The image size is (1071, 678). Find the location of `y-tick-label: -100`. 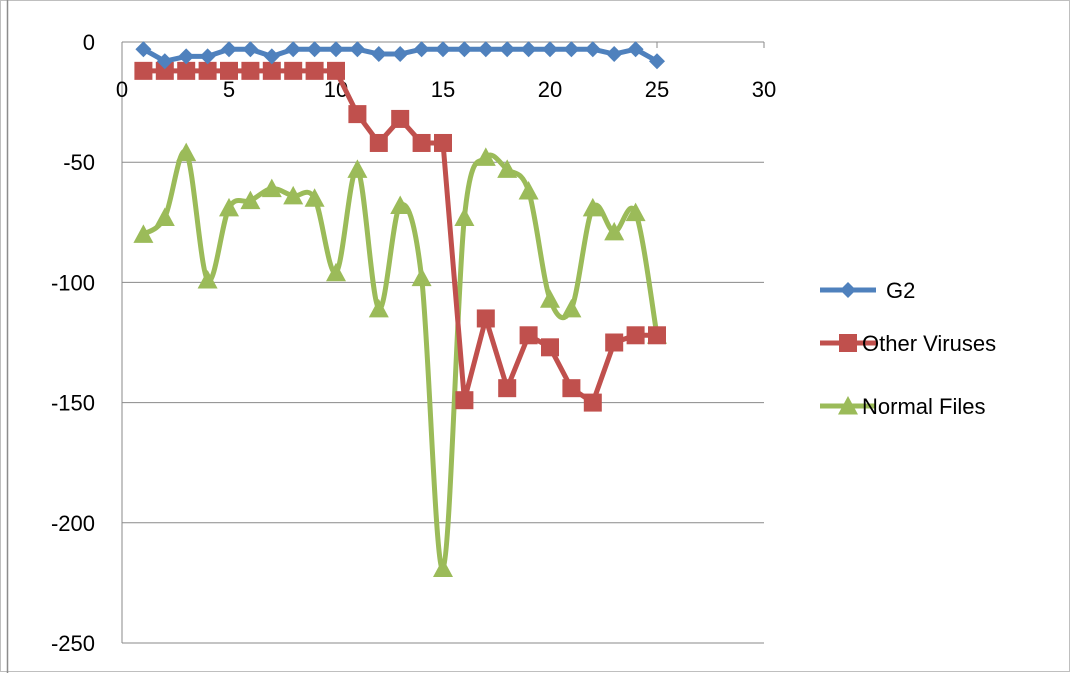

y-tick-label: -100 is located at coordinates (73, 282).